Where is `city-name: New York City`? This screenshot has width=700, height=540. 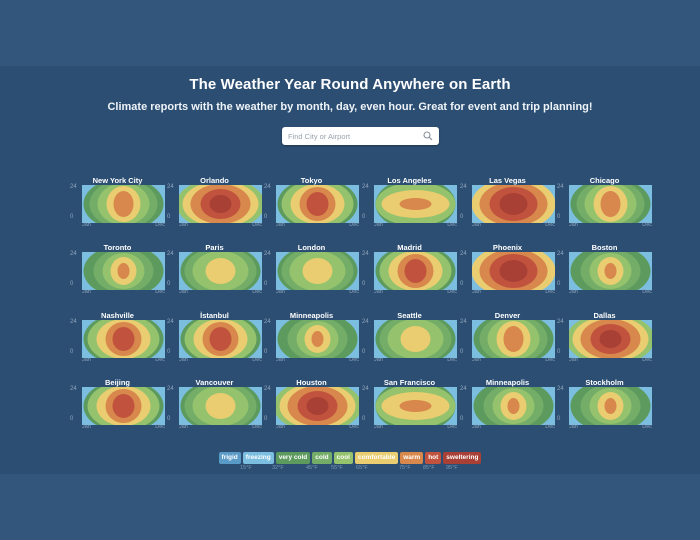 city-name: New York City is located at coordinates (117, 180).